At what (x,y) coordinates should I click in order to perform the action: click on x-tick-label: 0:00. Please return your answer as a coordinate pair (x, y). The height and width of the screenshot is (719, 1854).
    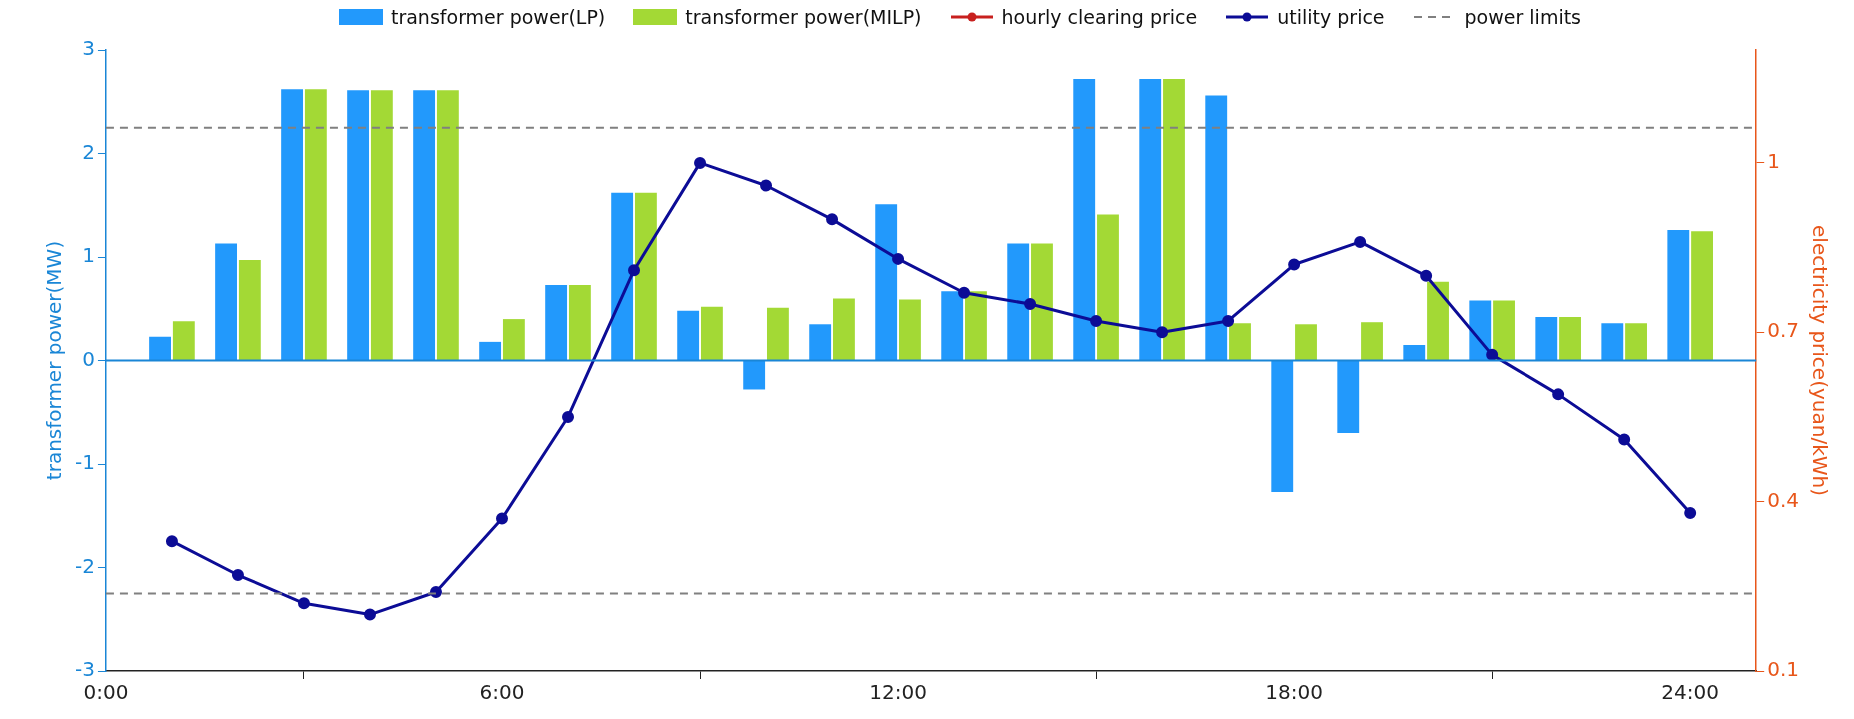
    Looking at the image, I should click on (106, 692).